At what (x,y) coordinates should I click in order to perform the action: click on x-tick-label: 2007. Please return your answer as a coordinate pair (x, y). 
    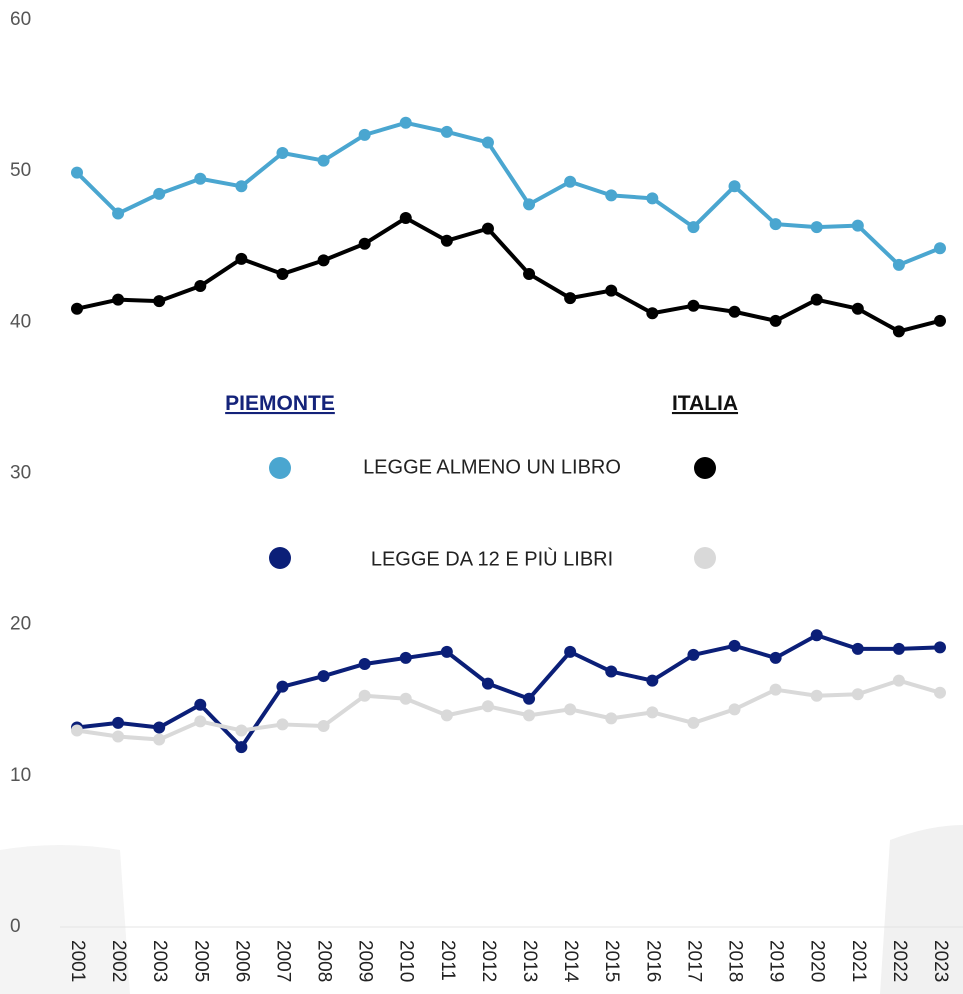
    Looking at the image, I should click on (282, 961).